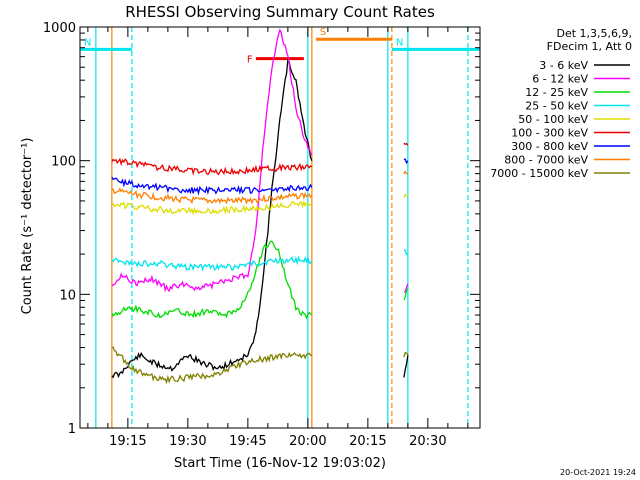 Image resolution: width=640 pixels, height=480 pixels. I want to click on x-tick-label: 20:15, so click(367, 441).